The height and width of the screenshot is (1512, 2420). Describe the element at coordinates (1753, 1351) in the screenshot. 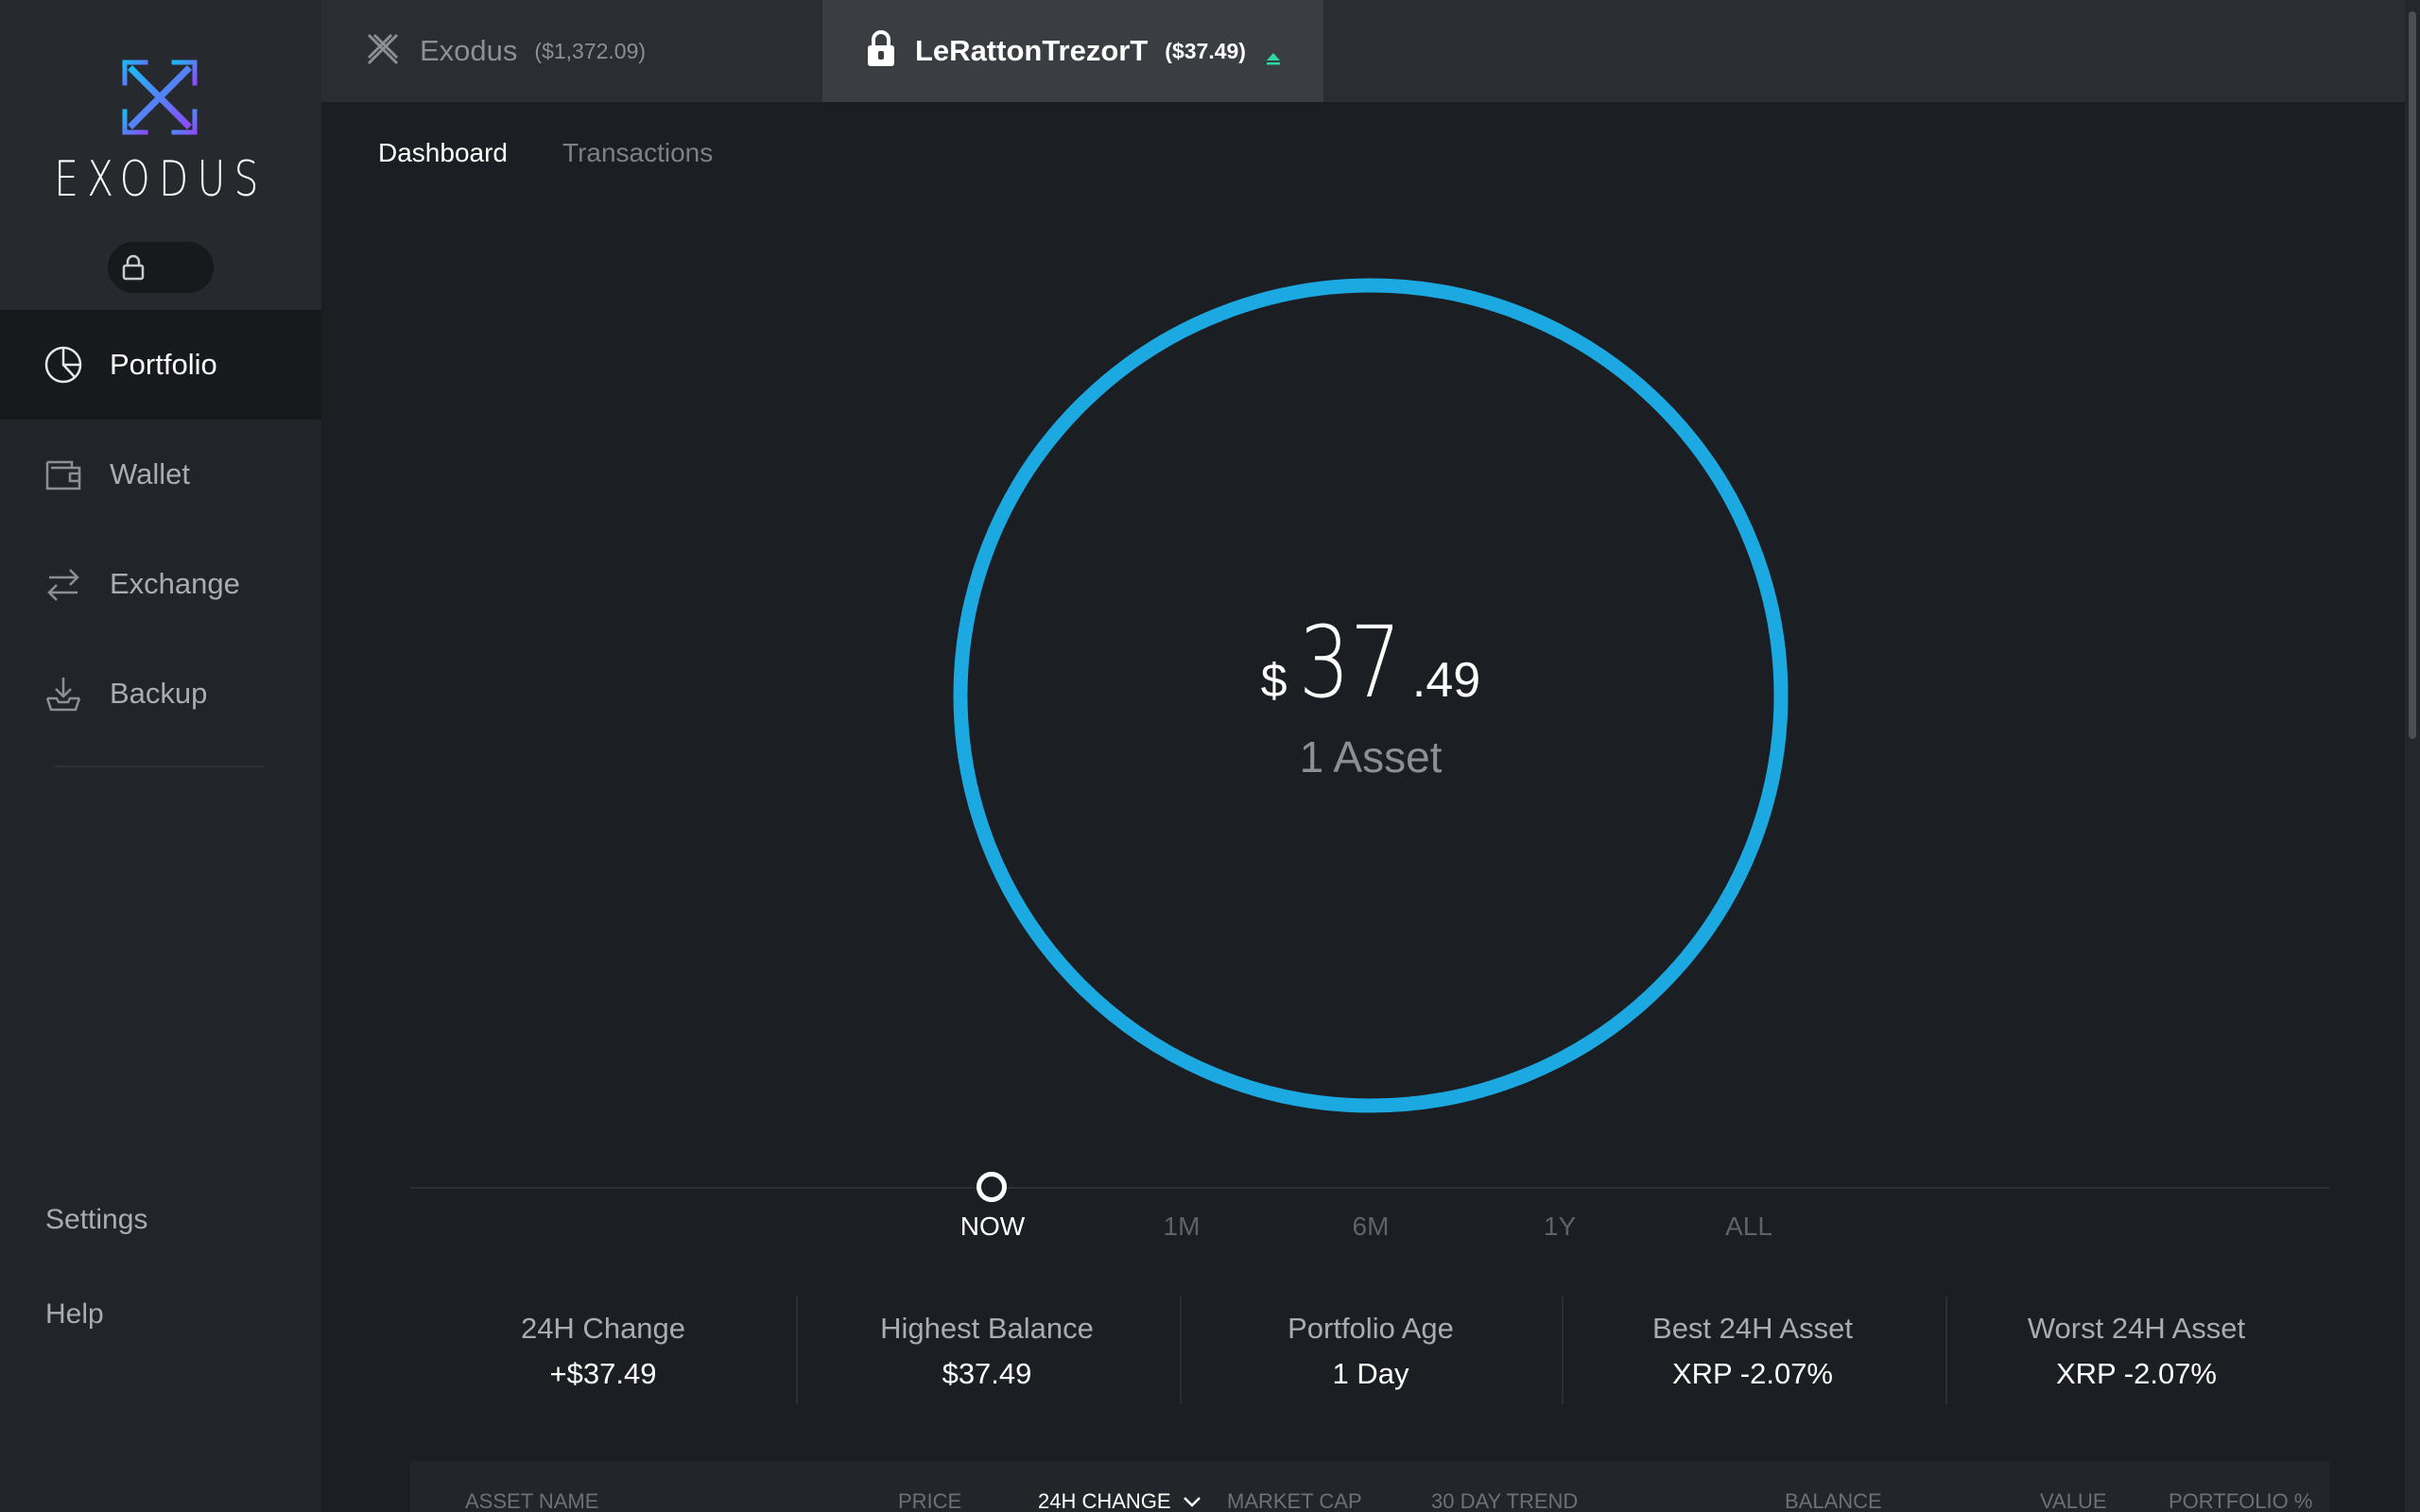

I see `stat-best-asset: Best 24H Asset XRP -2.07%` at that location.